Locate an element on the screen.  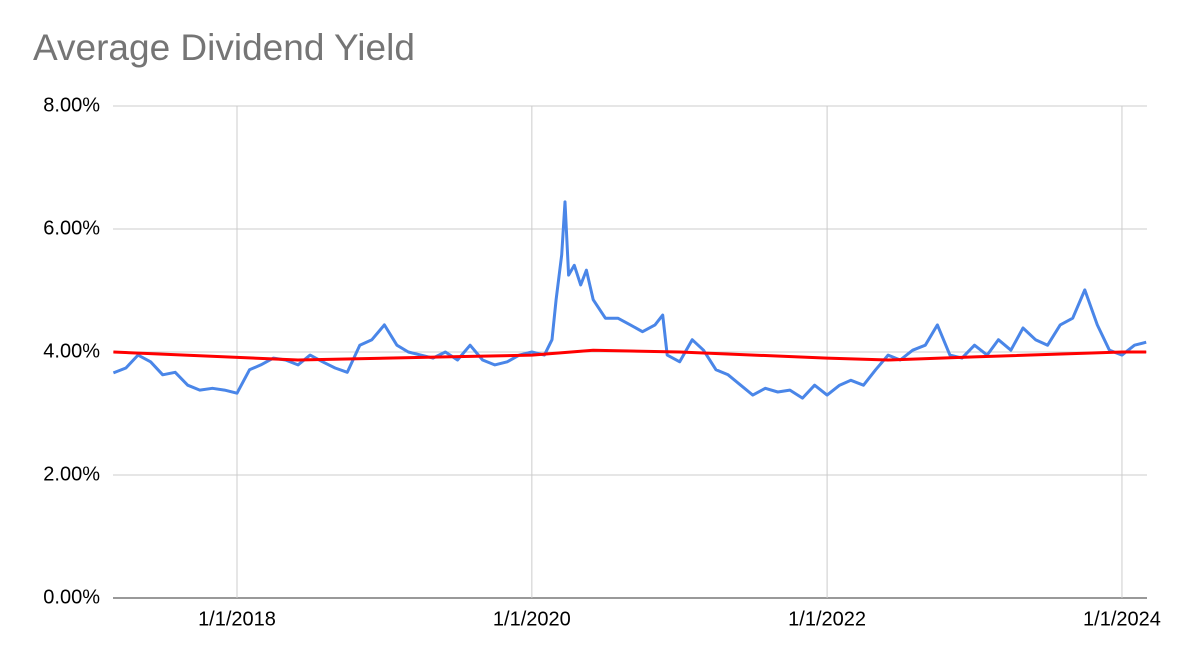
chart-title: Average Dividend Yield is located at coordinates (224, 47).